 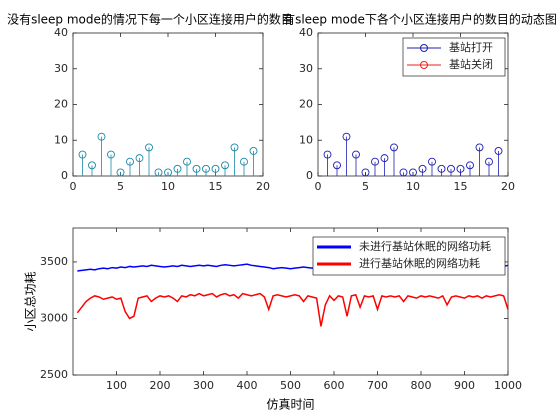 I want to click on y-tick-label: 2500, so click(x=54, y=374).